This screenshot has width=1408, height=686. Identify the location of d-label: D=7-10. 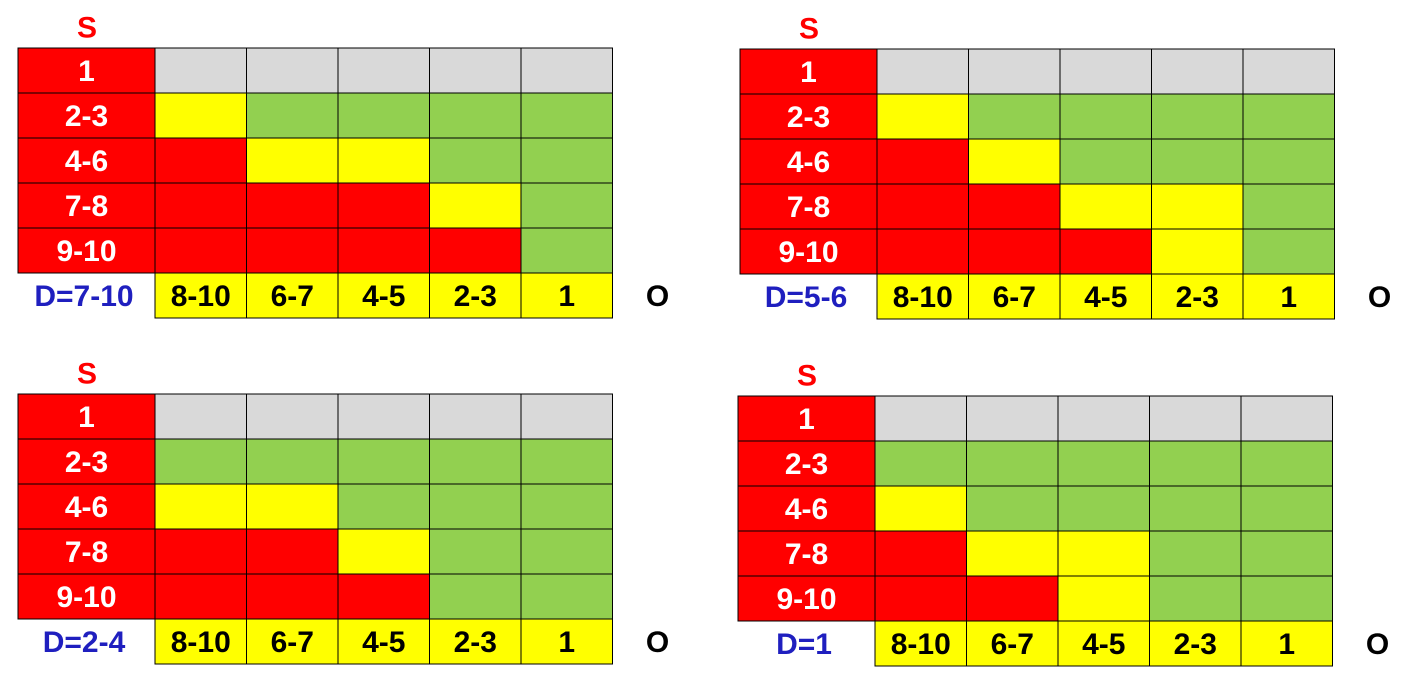
(83, 296).